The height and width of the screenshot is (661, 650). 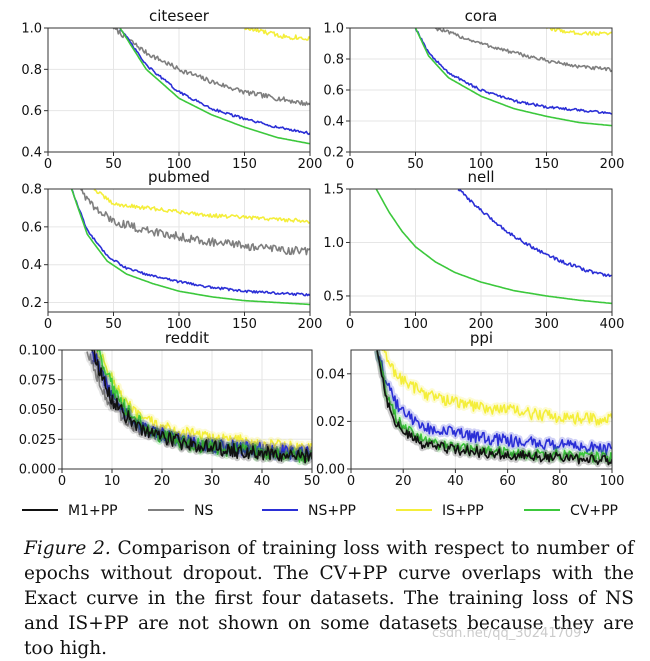 What do you see at coordinates (37, 410) in the screenshot?
I see `y-tick-label: 0.050` at bounding box center [37, 410].